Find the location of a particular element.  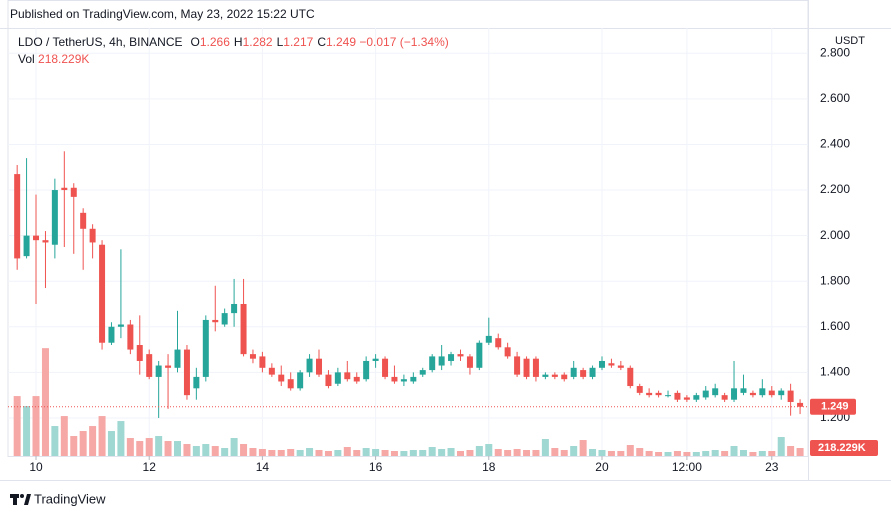

logo-shape is located at coordinates (22, 496).